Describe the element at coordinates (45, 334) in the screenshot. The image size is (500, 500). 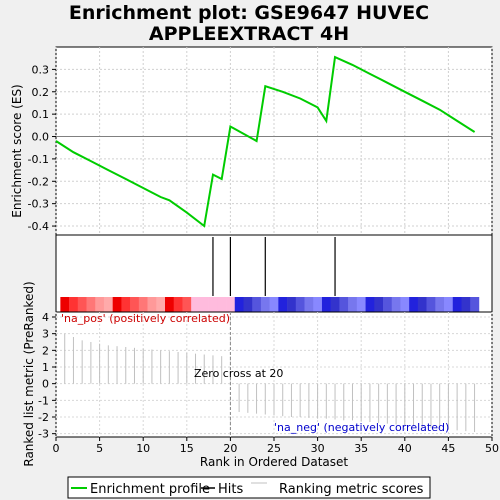
I see `metric-y-tick-label: 3` at that location.